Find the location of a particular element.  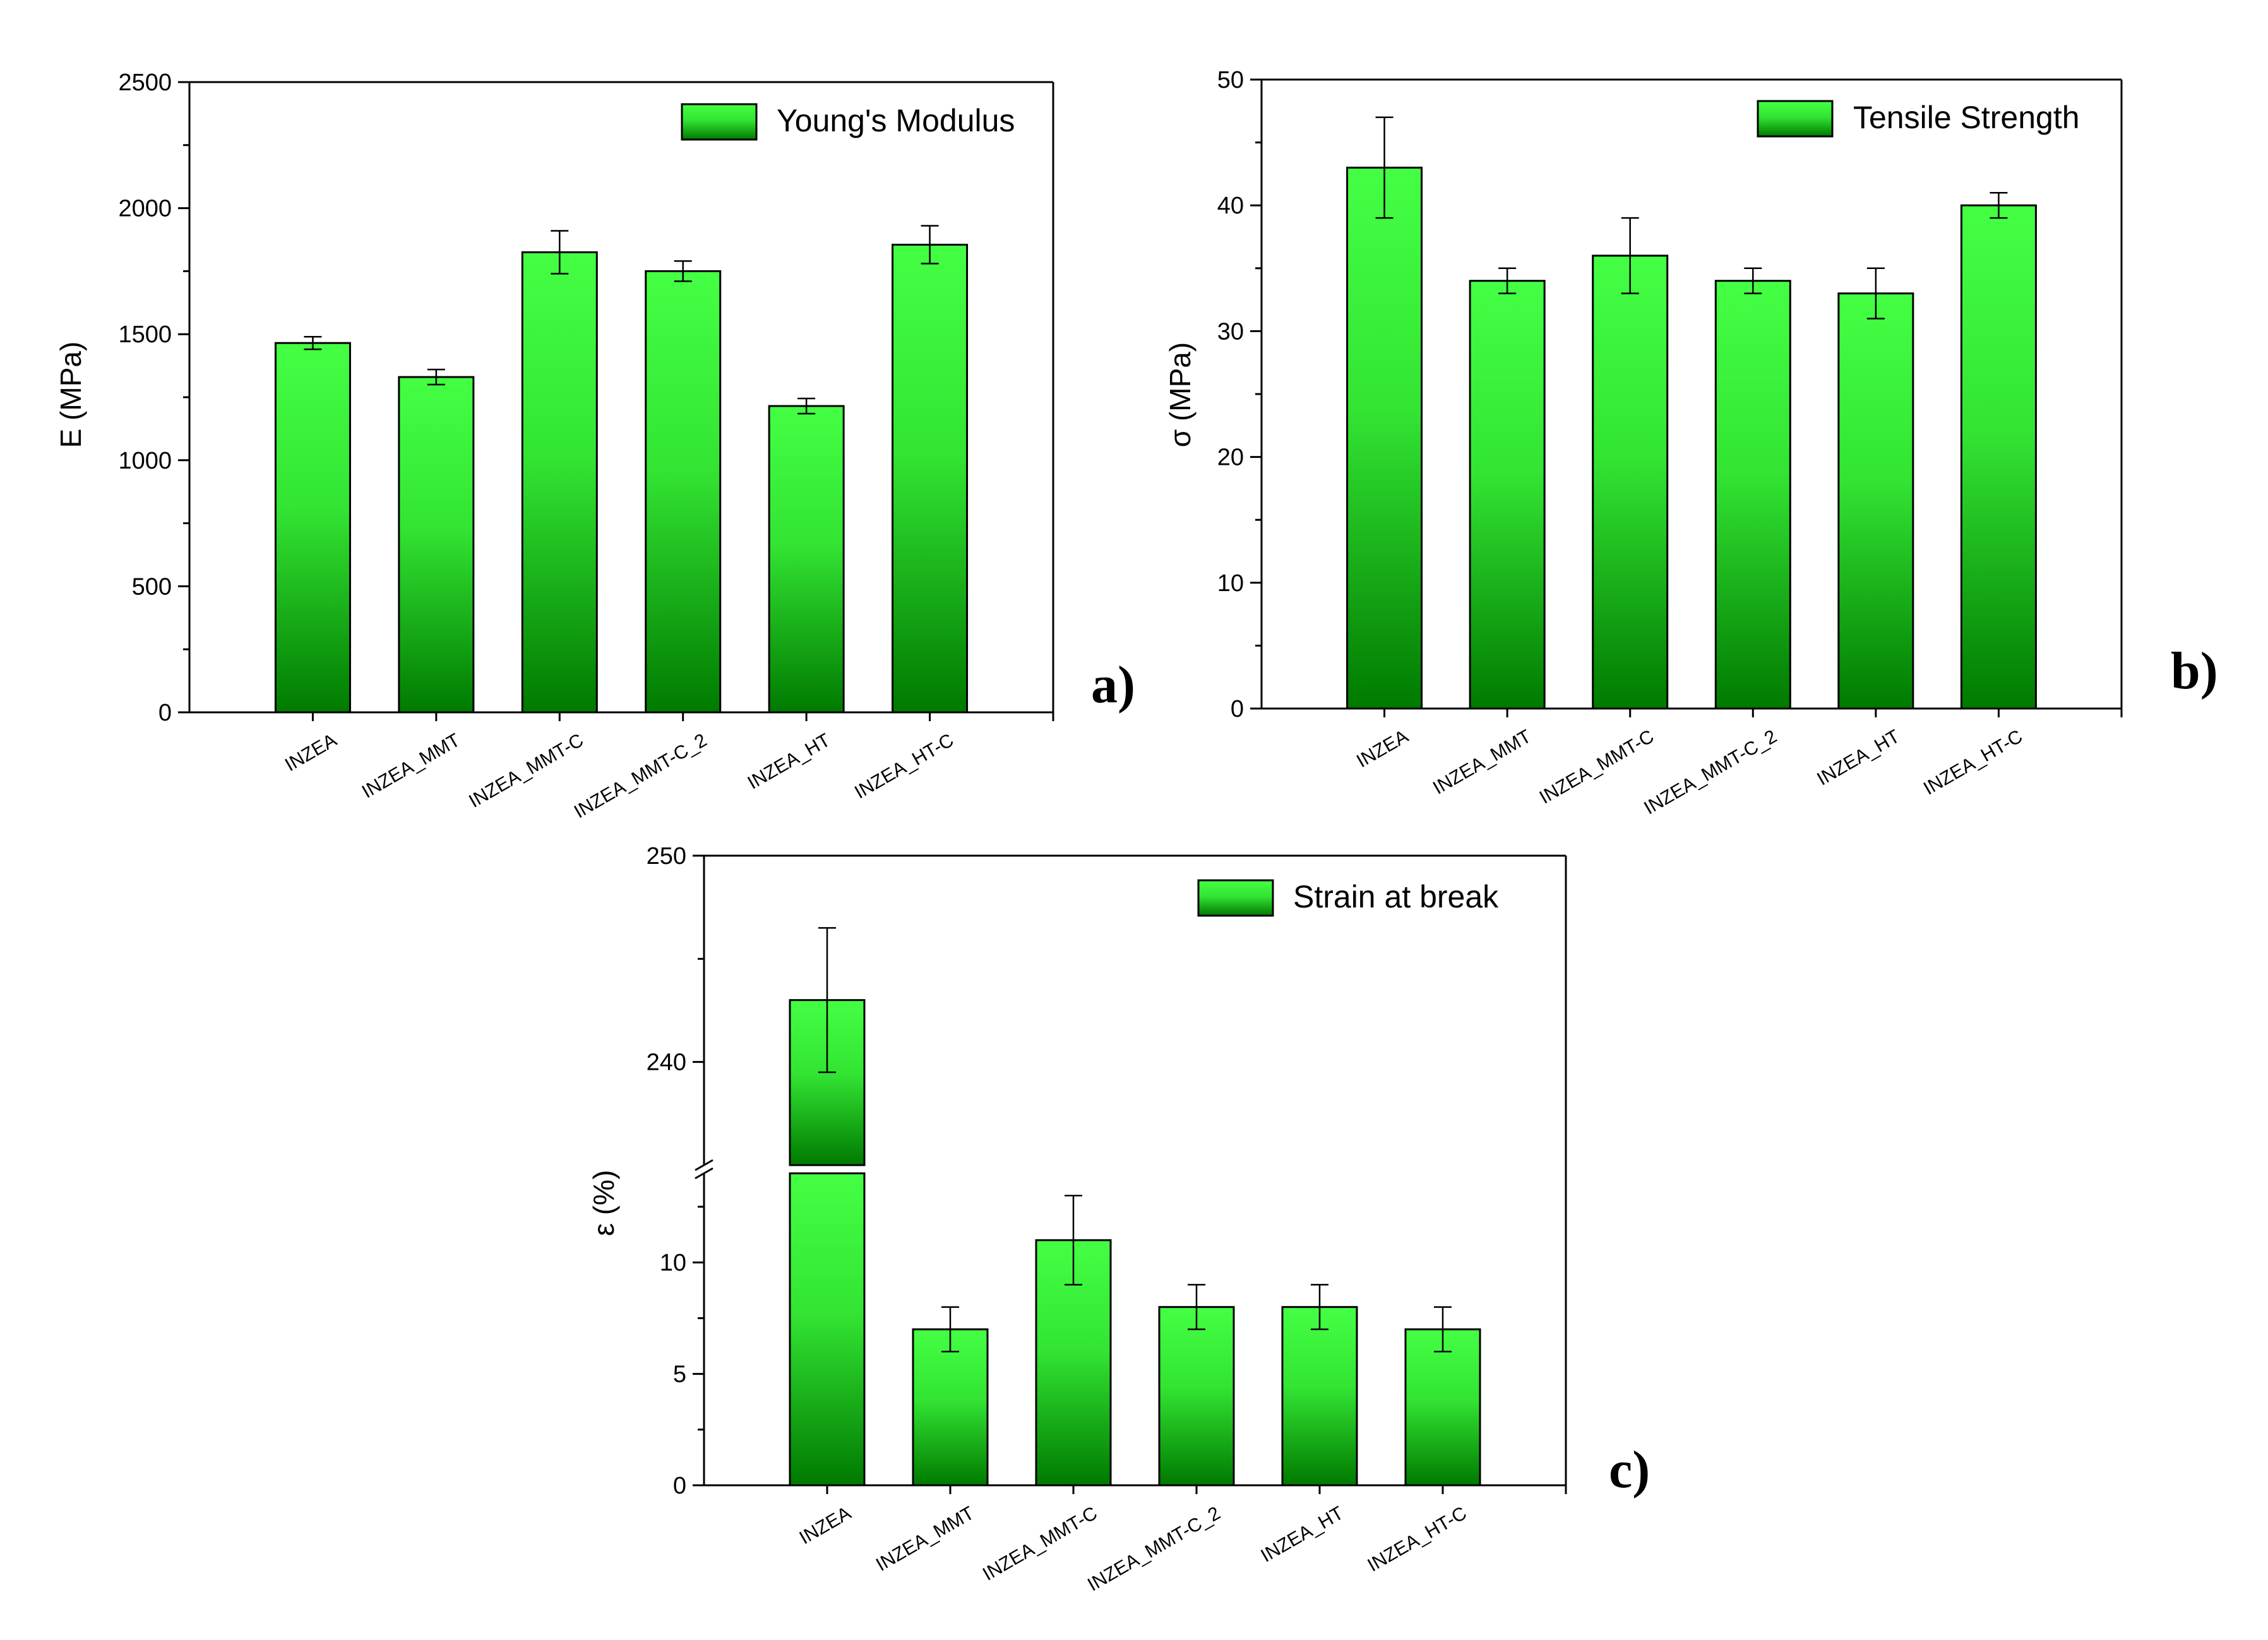

panel-a-xtick-label: INZEA is located at coordinates (311, 752).